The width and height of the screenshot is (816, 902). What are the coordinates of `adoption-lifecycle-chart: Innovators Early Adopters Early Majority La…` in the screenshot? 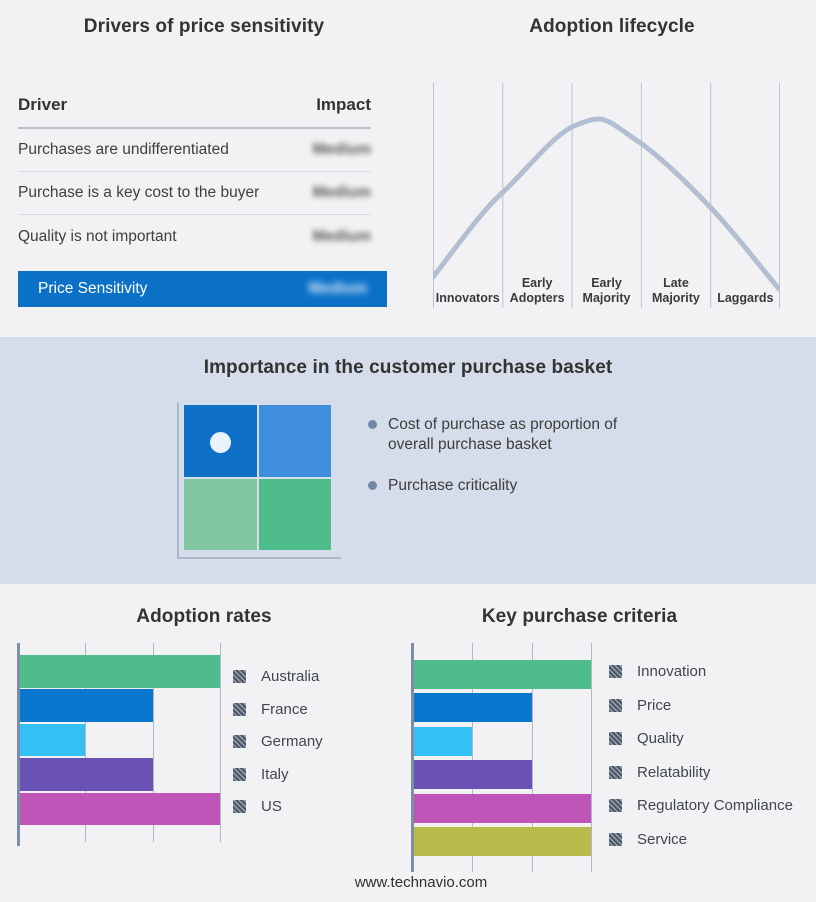 It's located at (606, 195).